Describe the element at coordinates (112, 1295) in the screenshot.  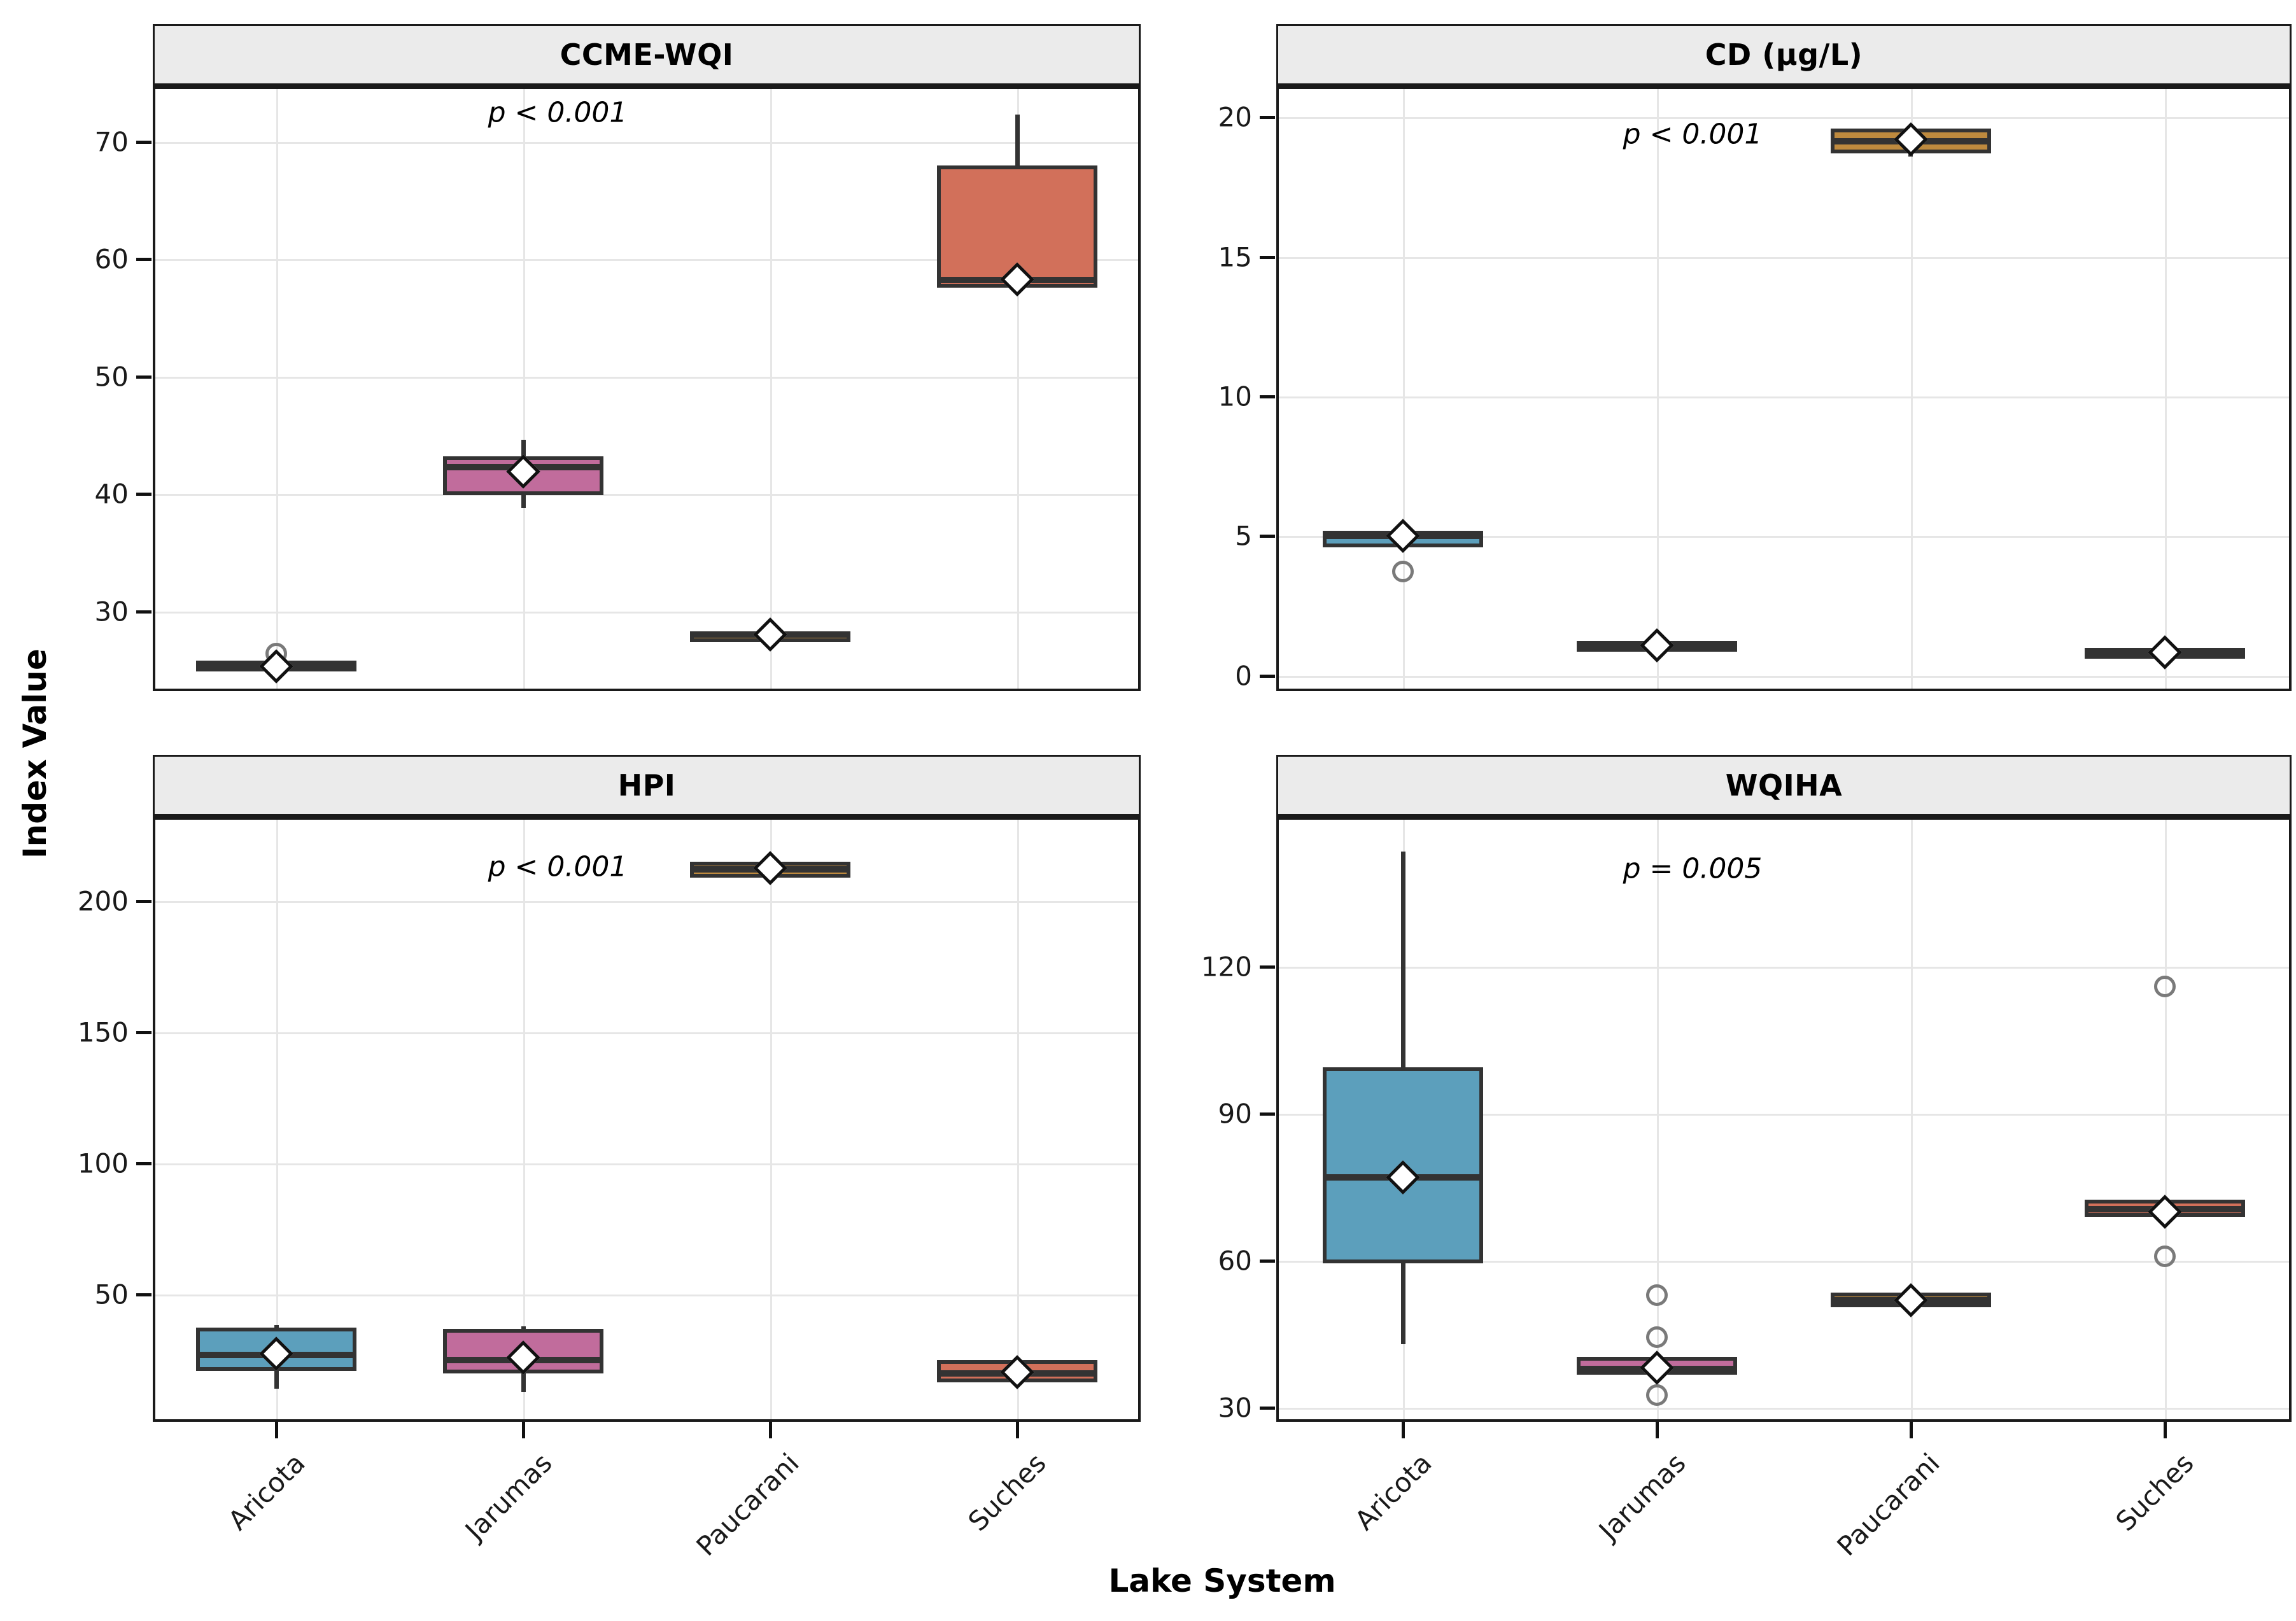
I see `y-tick-label: 50` at that location.